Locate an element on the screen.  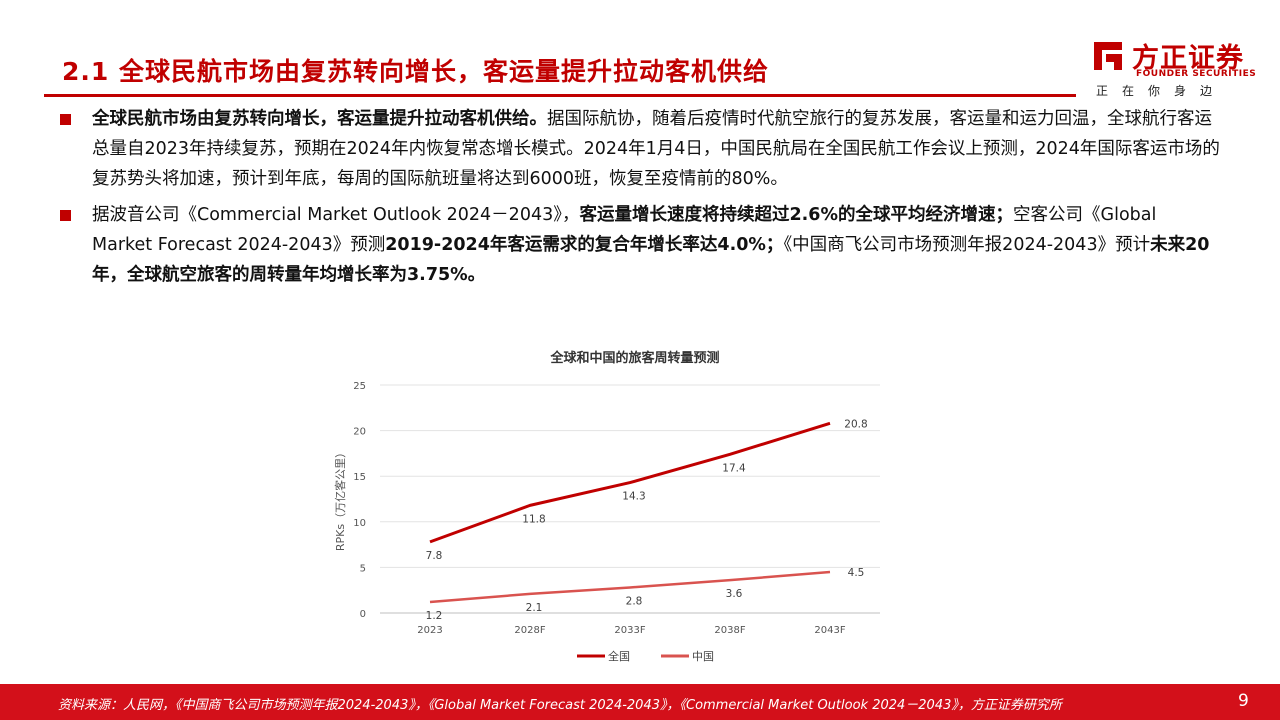
chart-grid is located at coordinates (630, 499).